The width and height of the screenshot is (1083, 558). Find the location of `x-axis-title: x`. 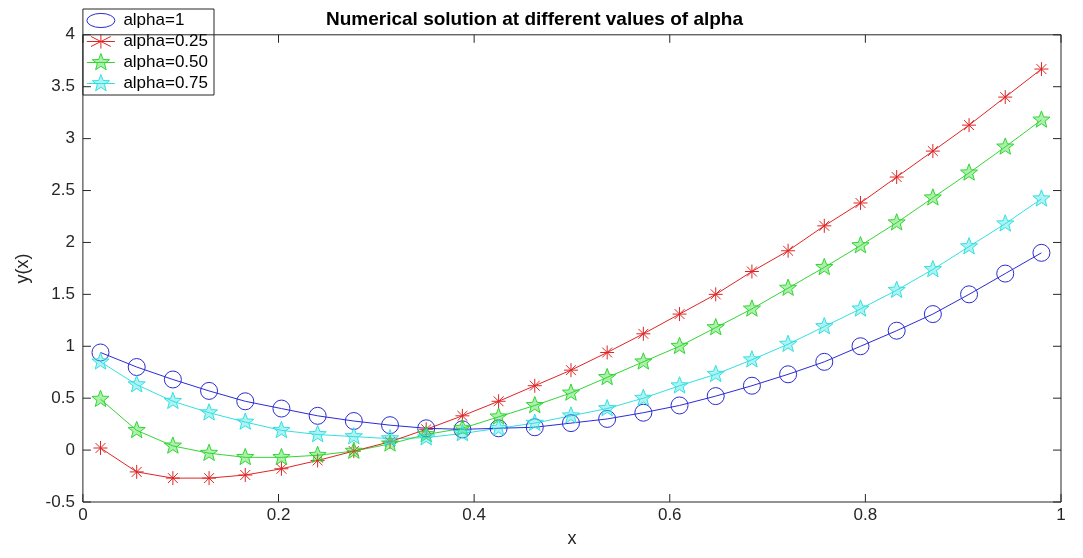

x-axis-title: x is located at coordinates (572, 538).